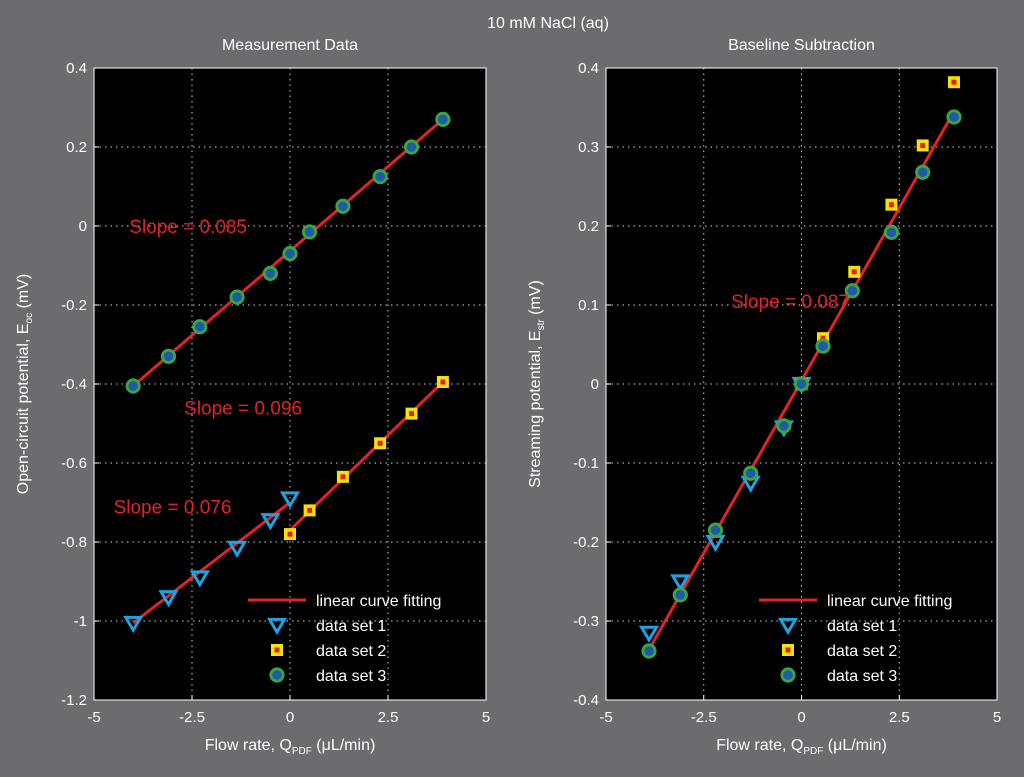 This screenshot has width=1024, height=777. What do you see at coordinates (290, 45) in the screenshot?
I see `panel-title: Measurement Data` at bounding box center [290, 45].